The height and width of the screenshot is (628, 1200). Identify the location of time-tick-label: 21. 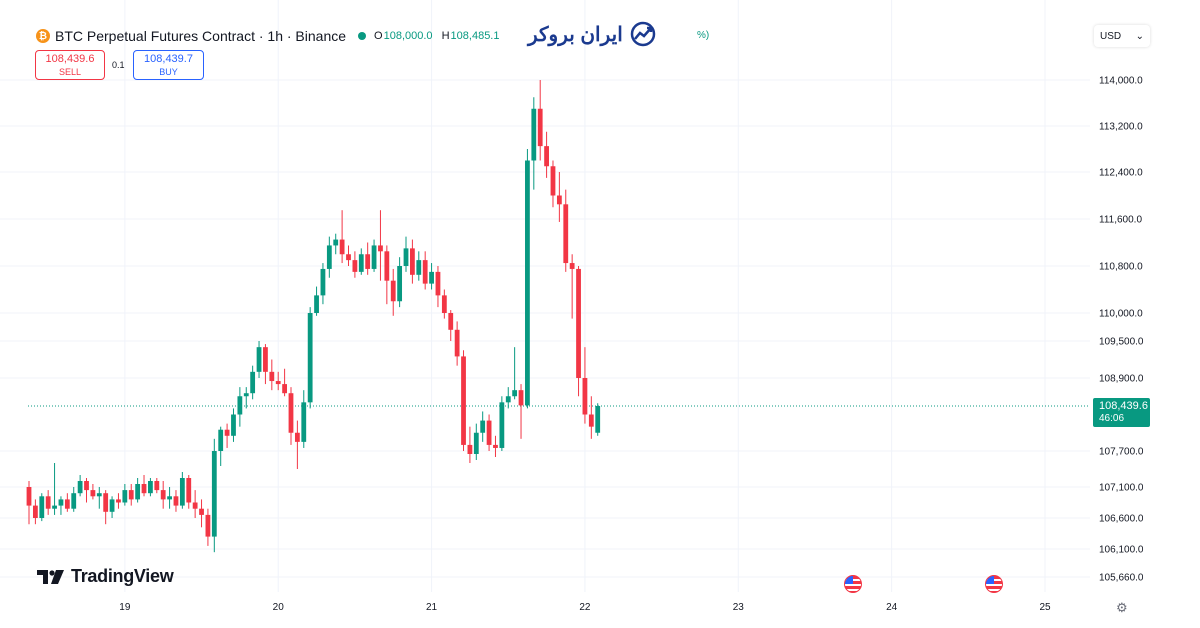
(432, 607).